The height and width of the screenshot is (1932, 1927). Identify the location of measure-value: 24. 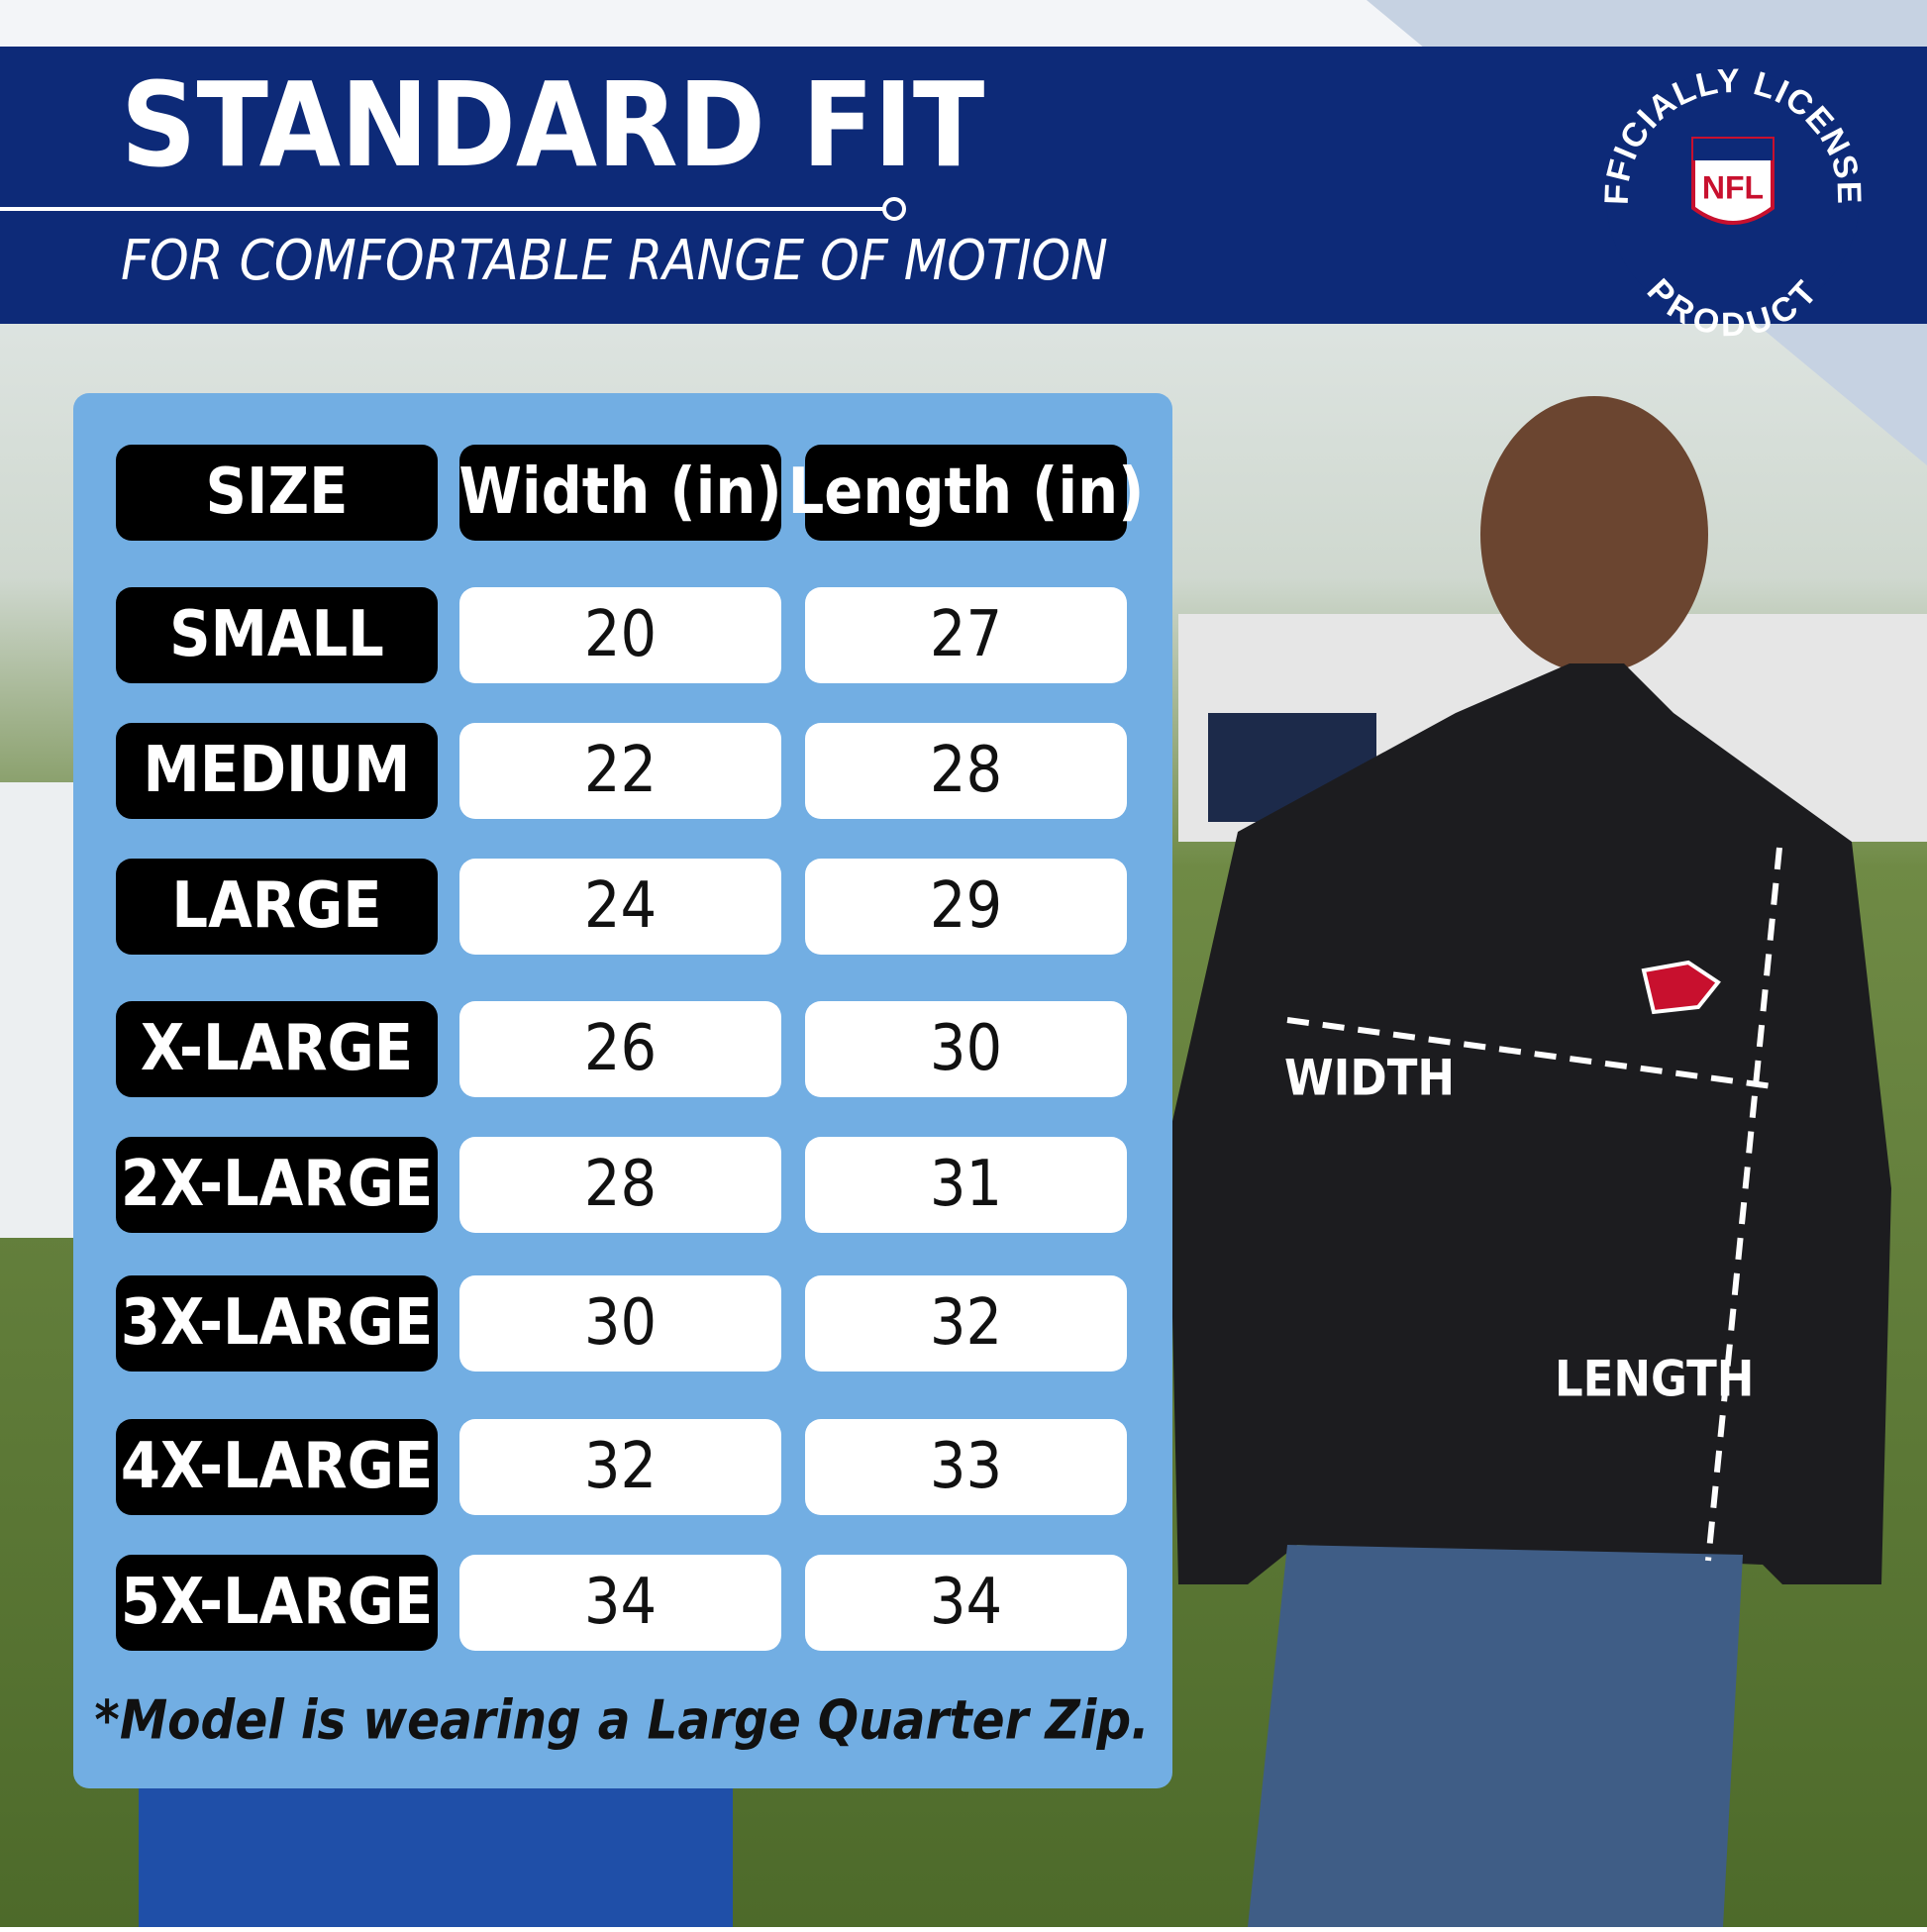
(620, 906).